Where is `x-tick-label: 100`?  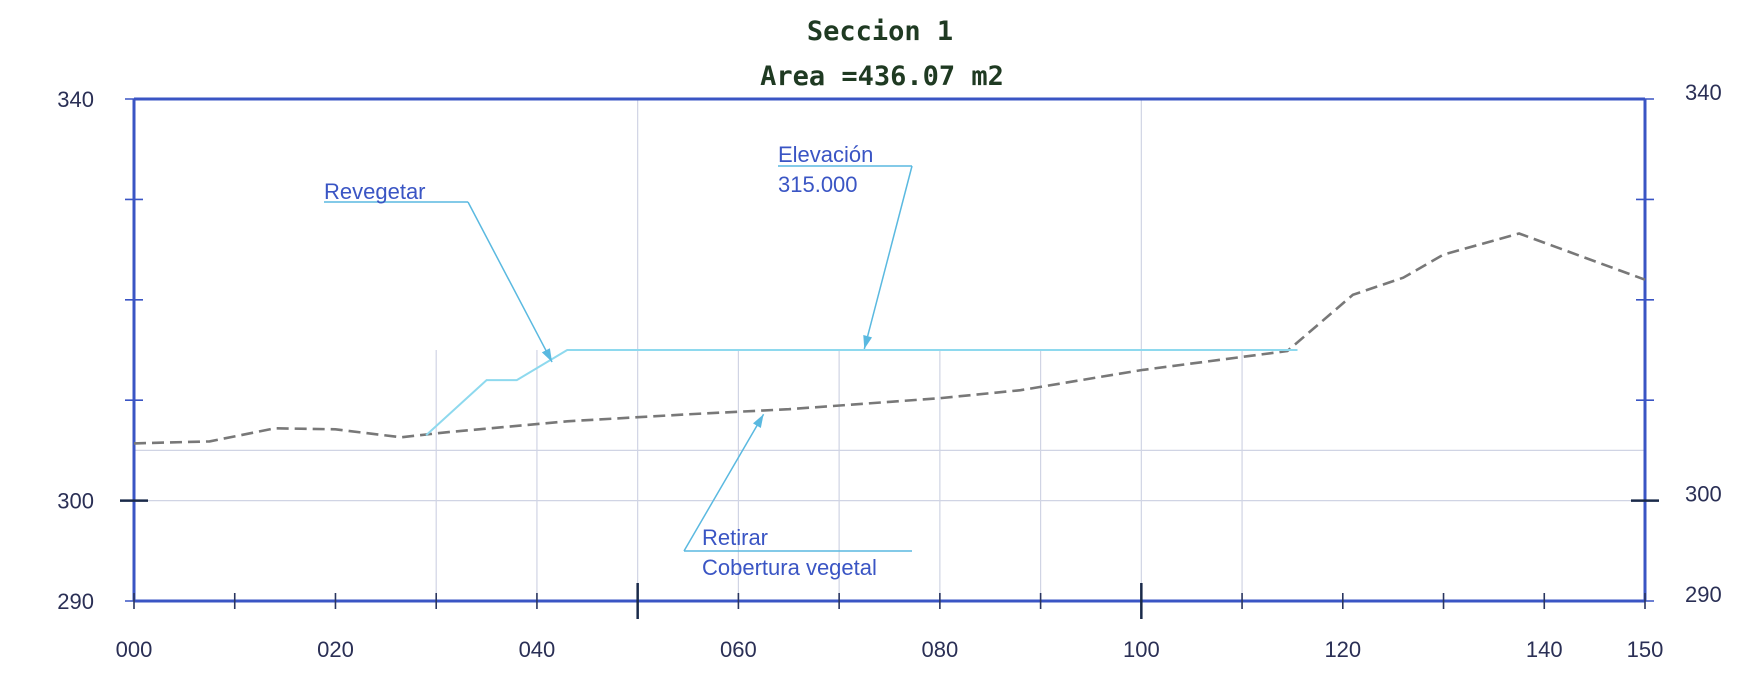
x-tick-label: 100 is located at coordinates (1141, 649).